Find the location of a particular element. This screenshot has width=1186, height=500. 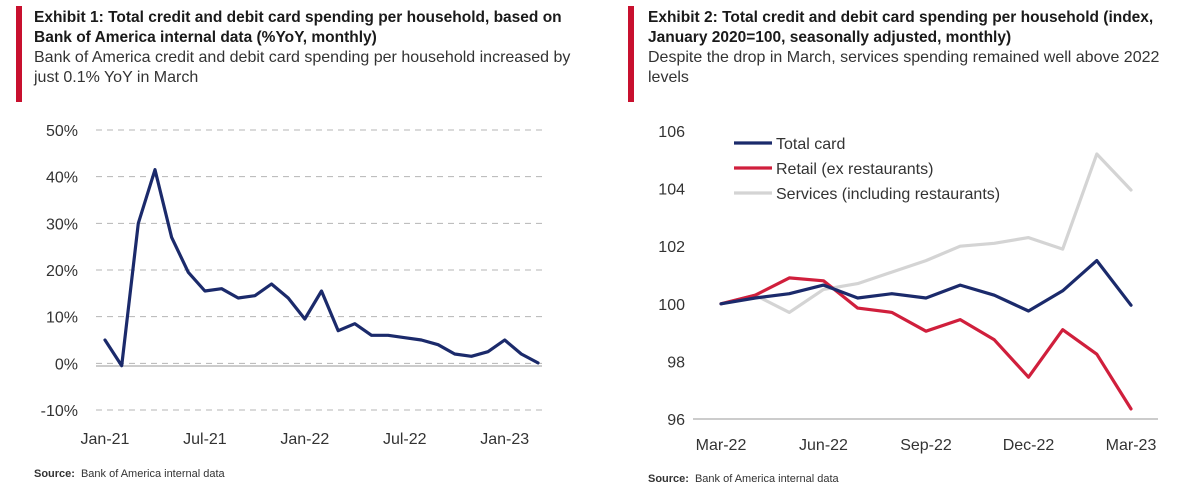

y-tick-label: 102 is located at coordinates (671, 247).